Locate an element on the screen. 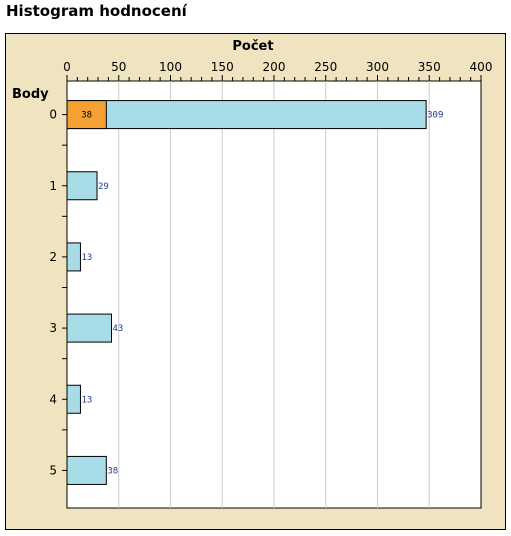 This screenshot has height=536, width=511. page-title: Histogram hodnocení is located at coordinates (96, 11).